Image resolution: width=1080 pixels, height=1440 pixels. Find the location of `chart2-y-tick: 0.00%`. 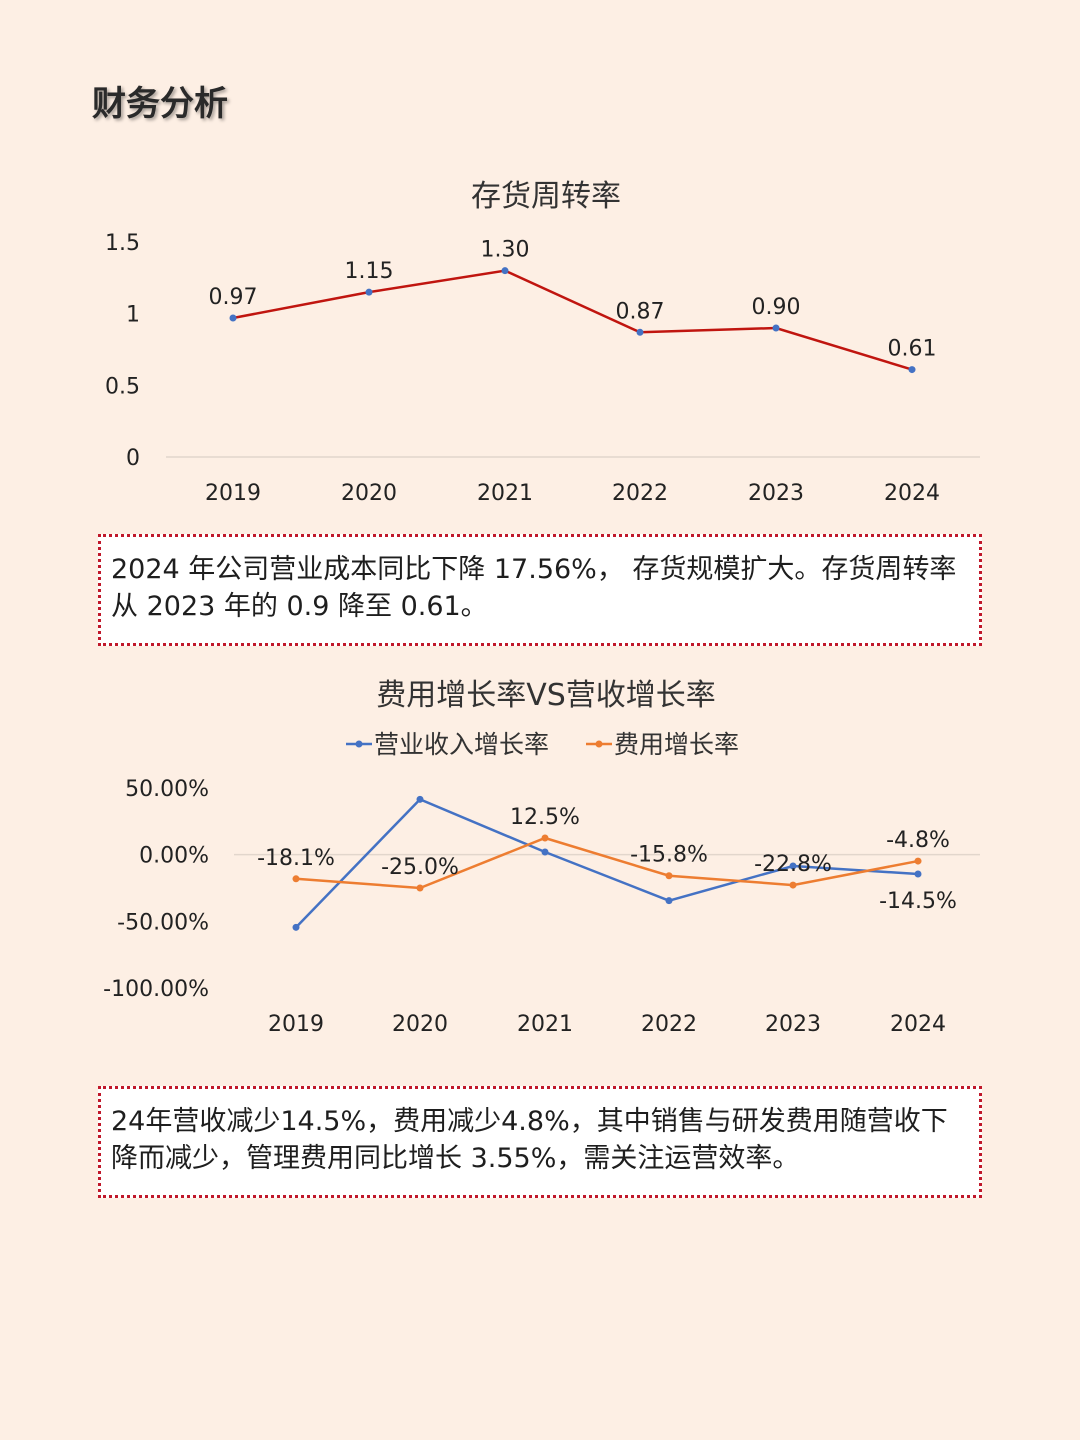

chart2-y-tick: 0.00% is located at coordinates (174, 856).